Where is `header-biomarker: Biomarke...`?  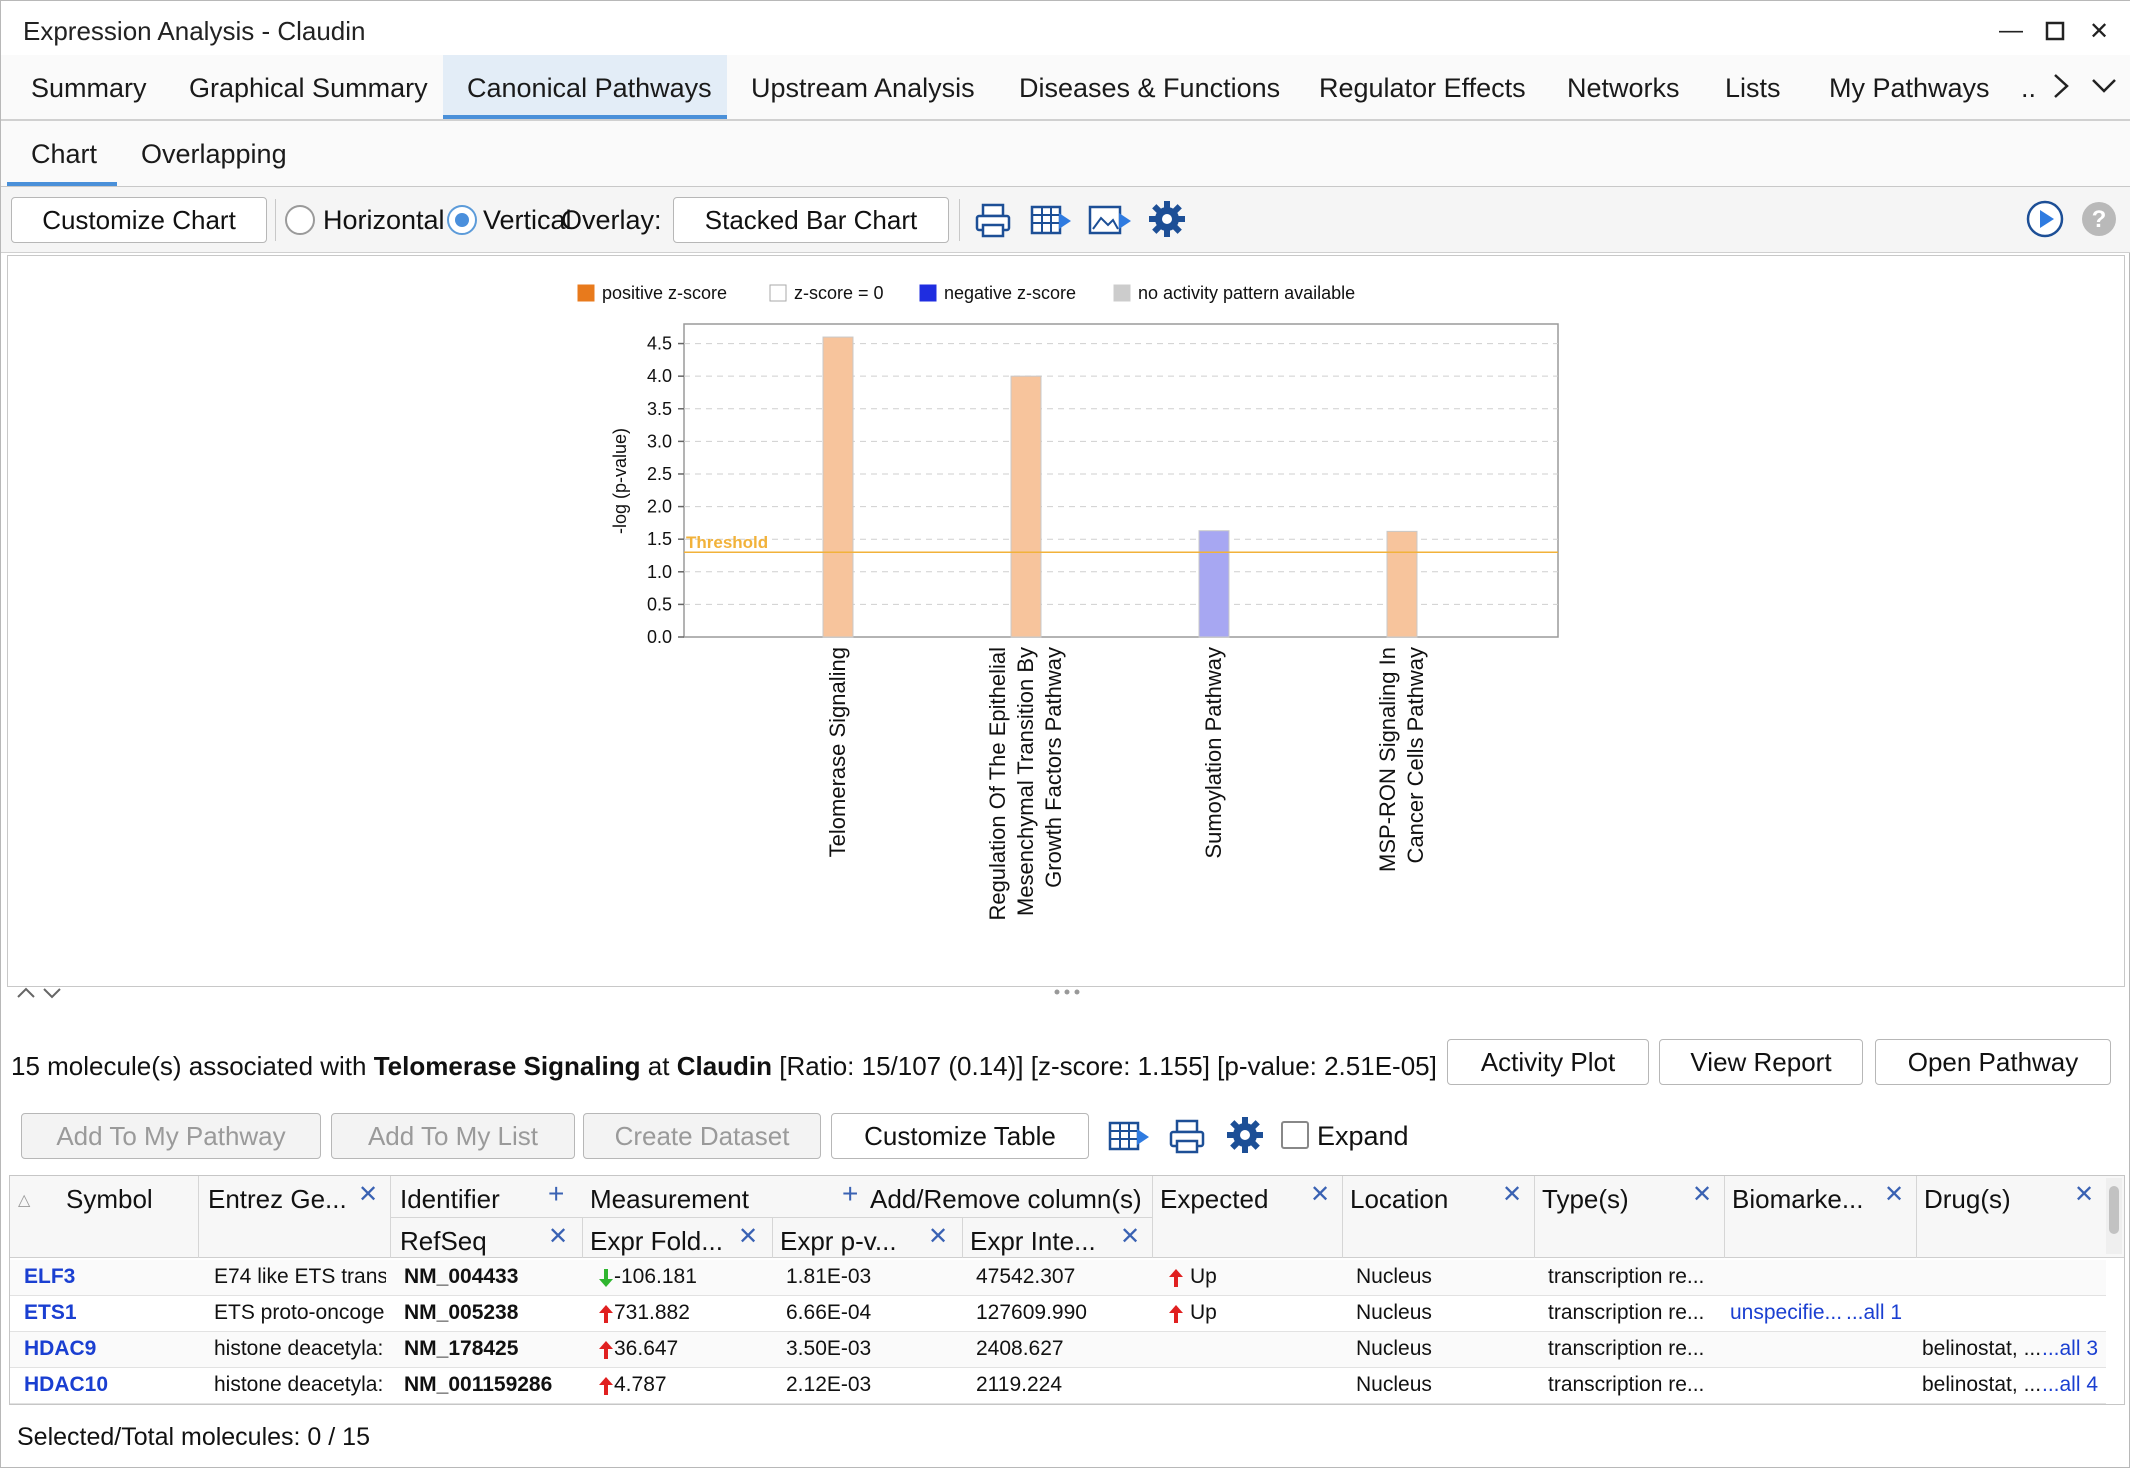
header-biomarker: Biomarke... is located at coordinates (1798, 1199).